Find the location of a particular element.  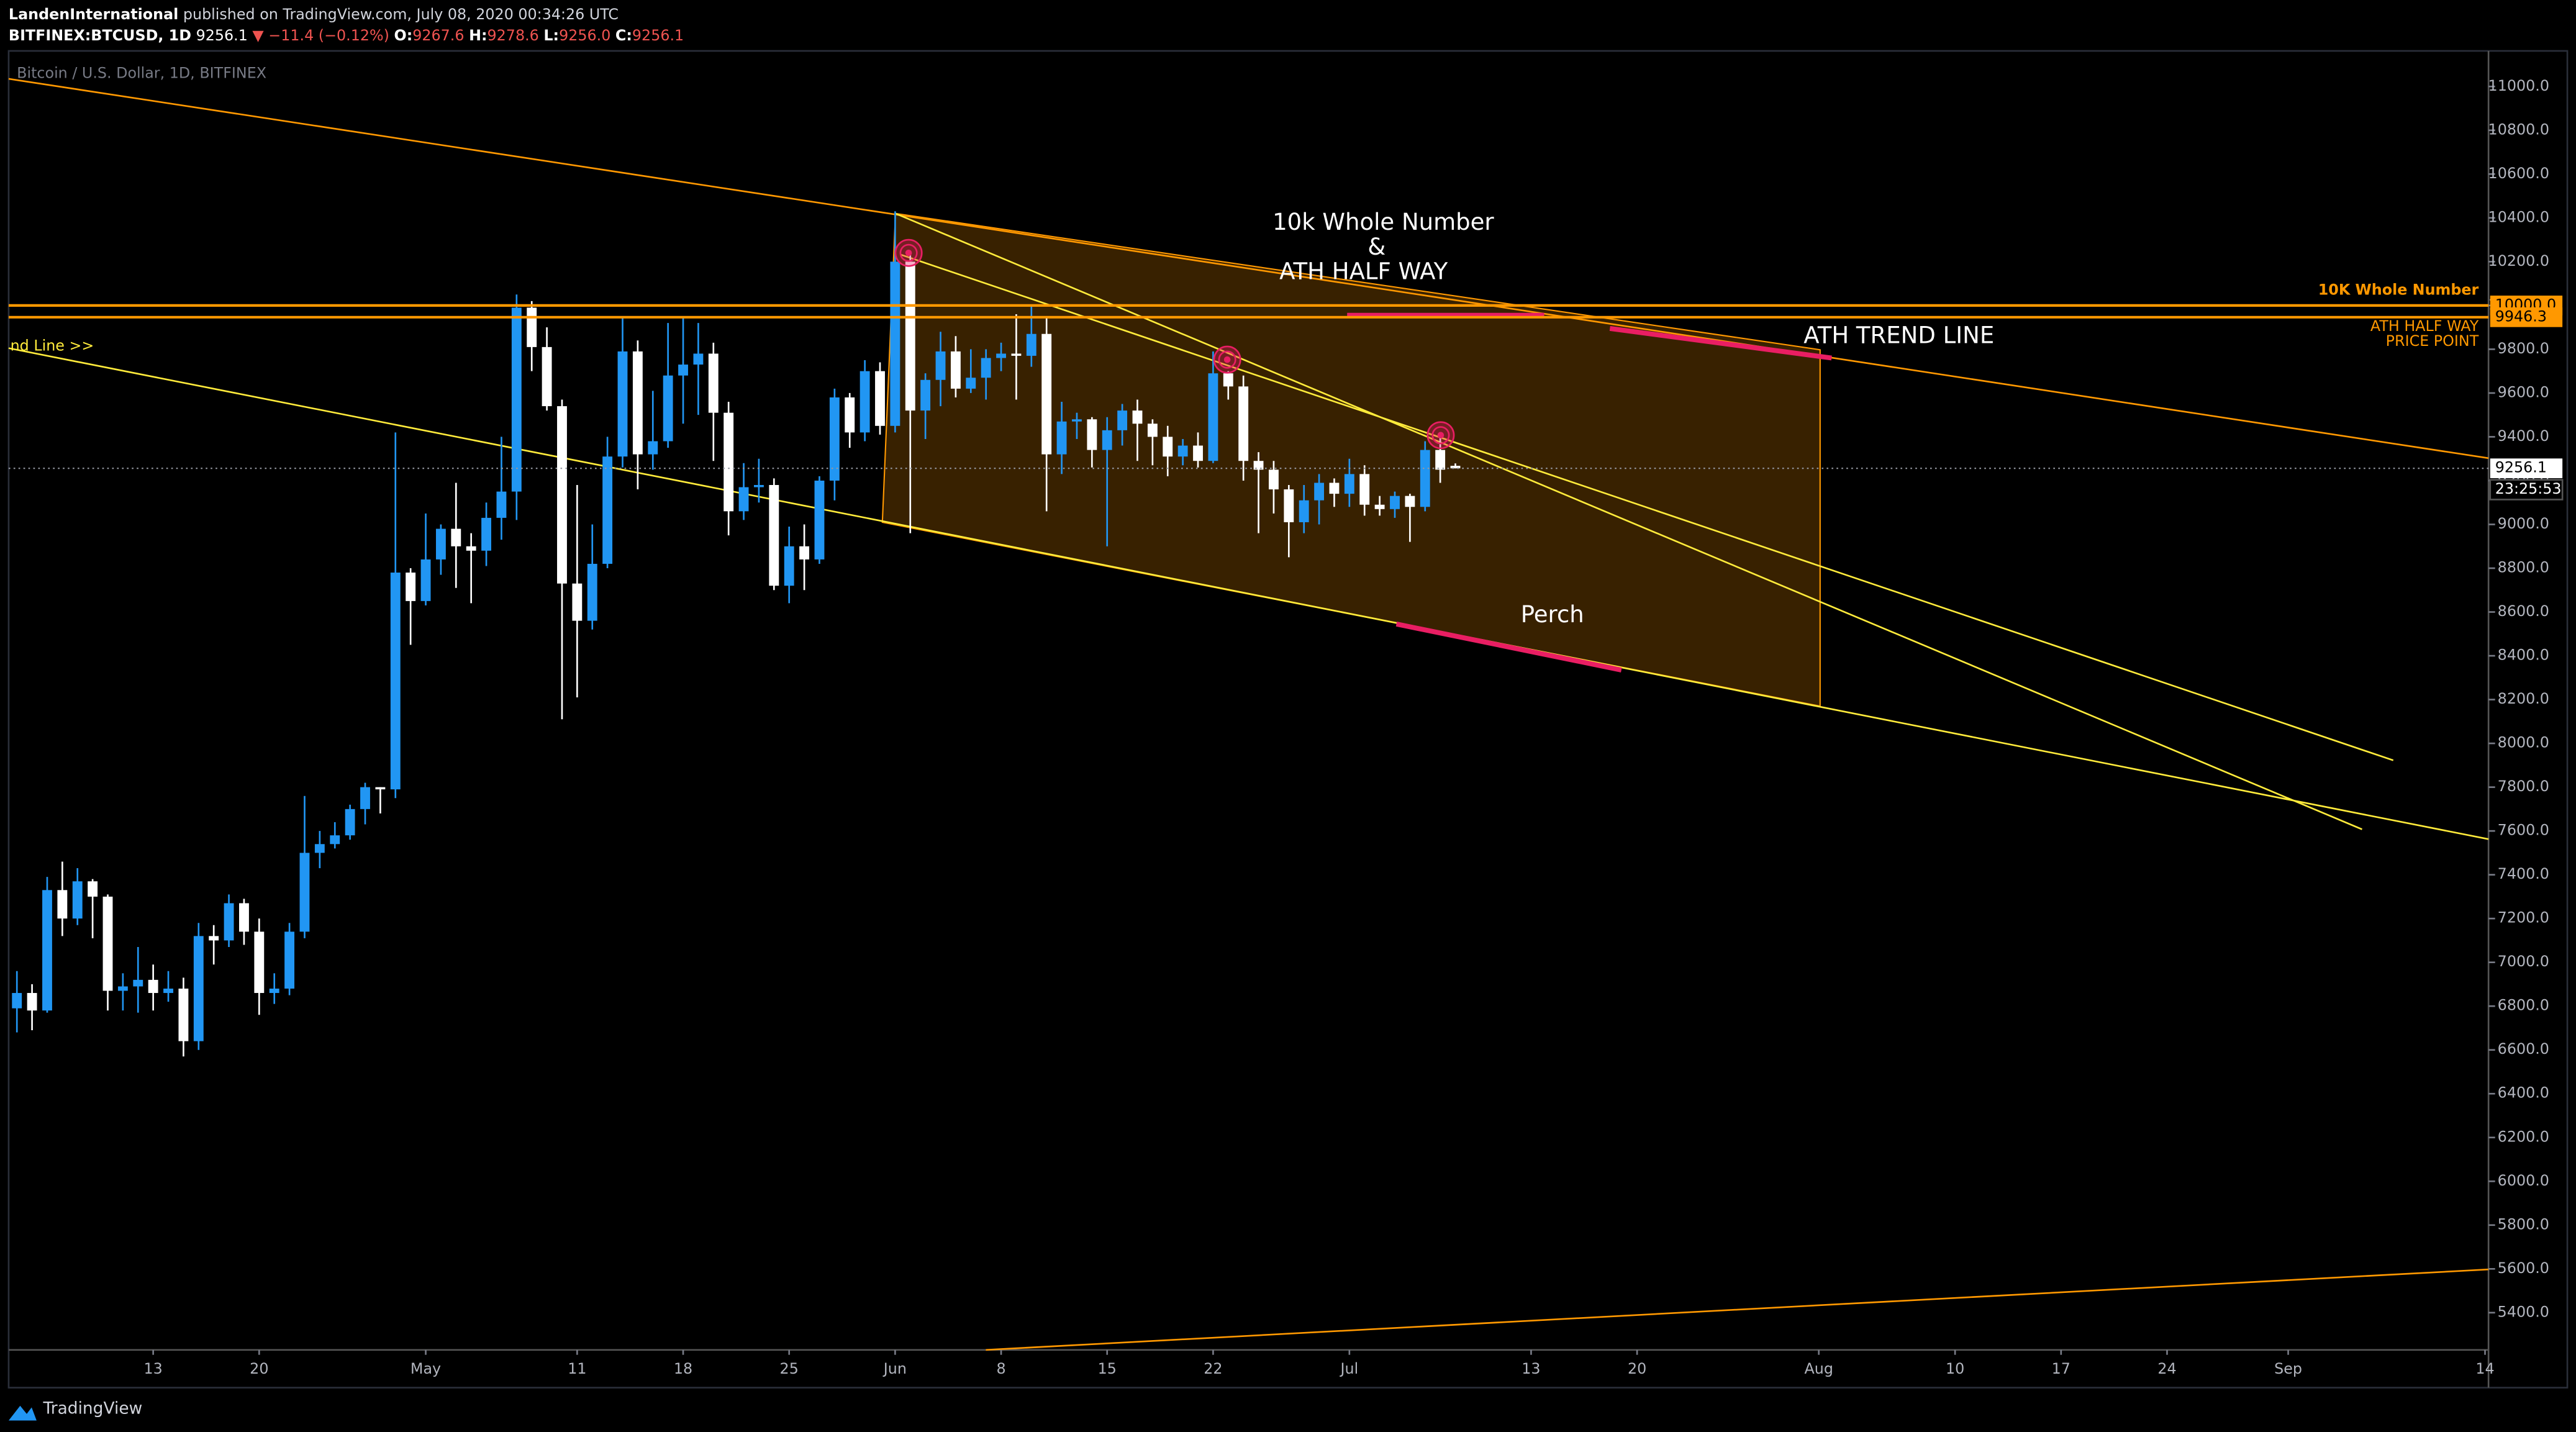

o-label: O: is located at coordinates (403, 35).